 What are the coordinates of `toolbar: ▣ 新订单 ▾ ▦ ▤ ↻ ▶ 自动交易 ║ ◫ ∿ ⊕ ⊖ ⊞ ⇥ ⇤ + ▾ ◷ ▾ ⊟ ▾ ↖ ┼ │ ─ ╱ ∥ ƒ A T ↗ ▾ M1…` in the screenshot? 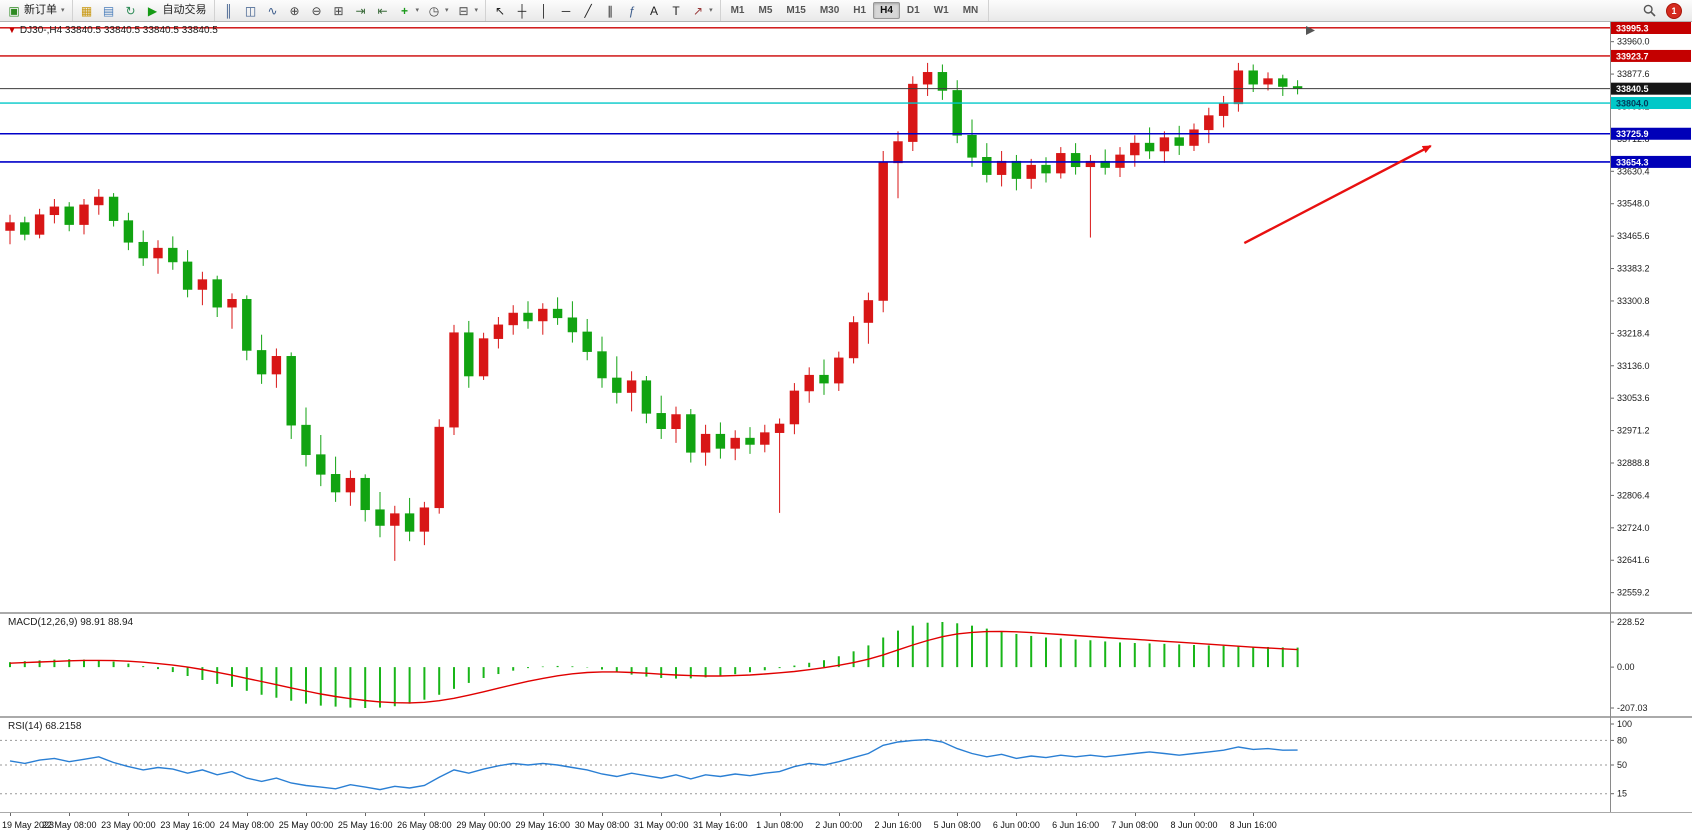 It's located at (846, 11).